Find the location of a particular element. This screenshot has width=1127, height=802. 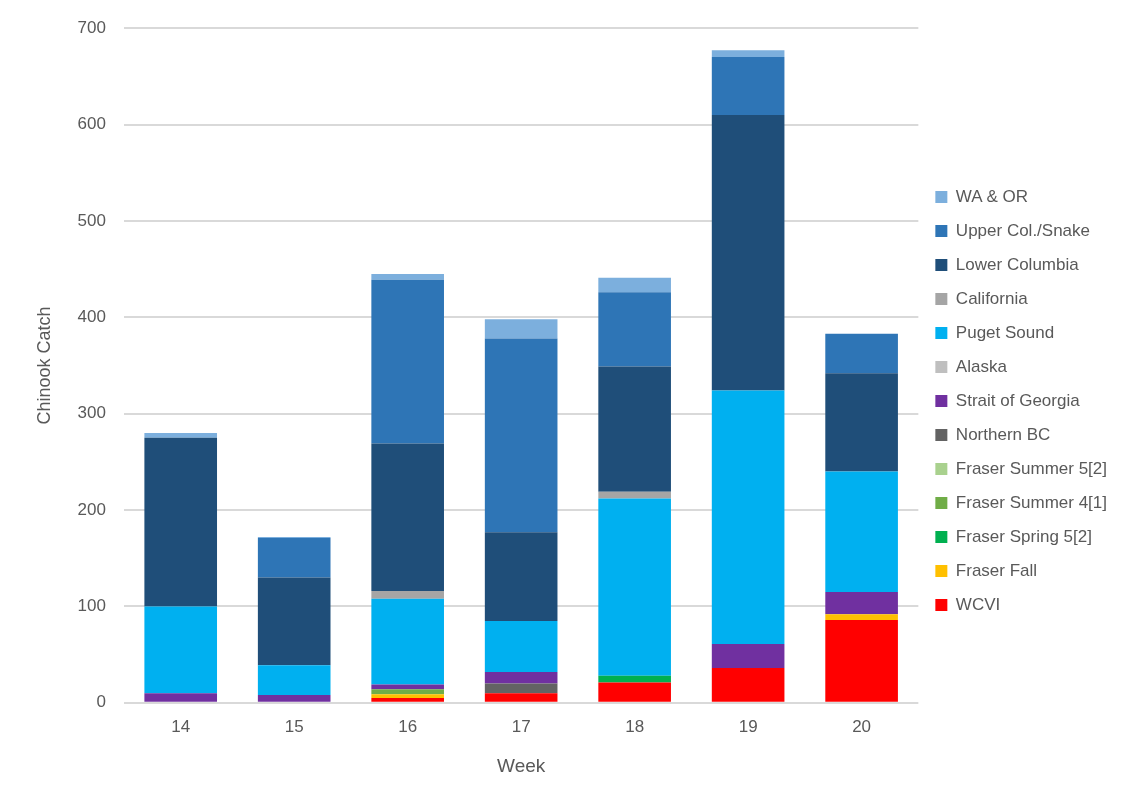

legend-label: Fraser Summer 5[2] is located at coordinates (1031, 468).